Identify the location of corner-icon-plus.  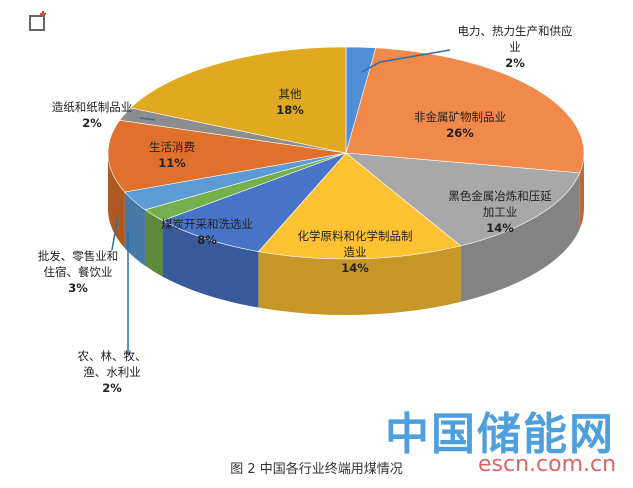
(43, 14).